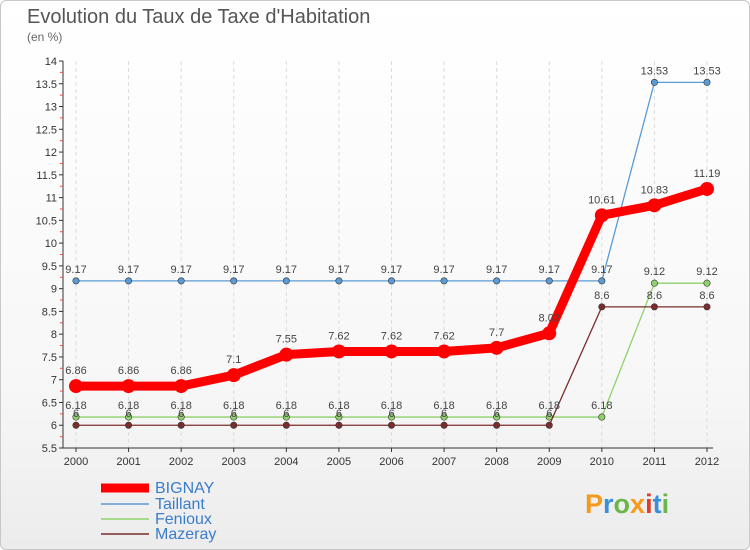 This screenshot has height=550, width=750. I want to click on data-label: 10.83, so click(655, 190).